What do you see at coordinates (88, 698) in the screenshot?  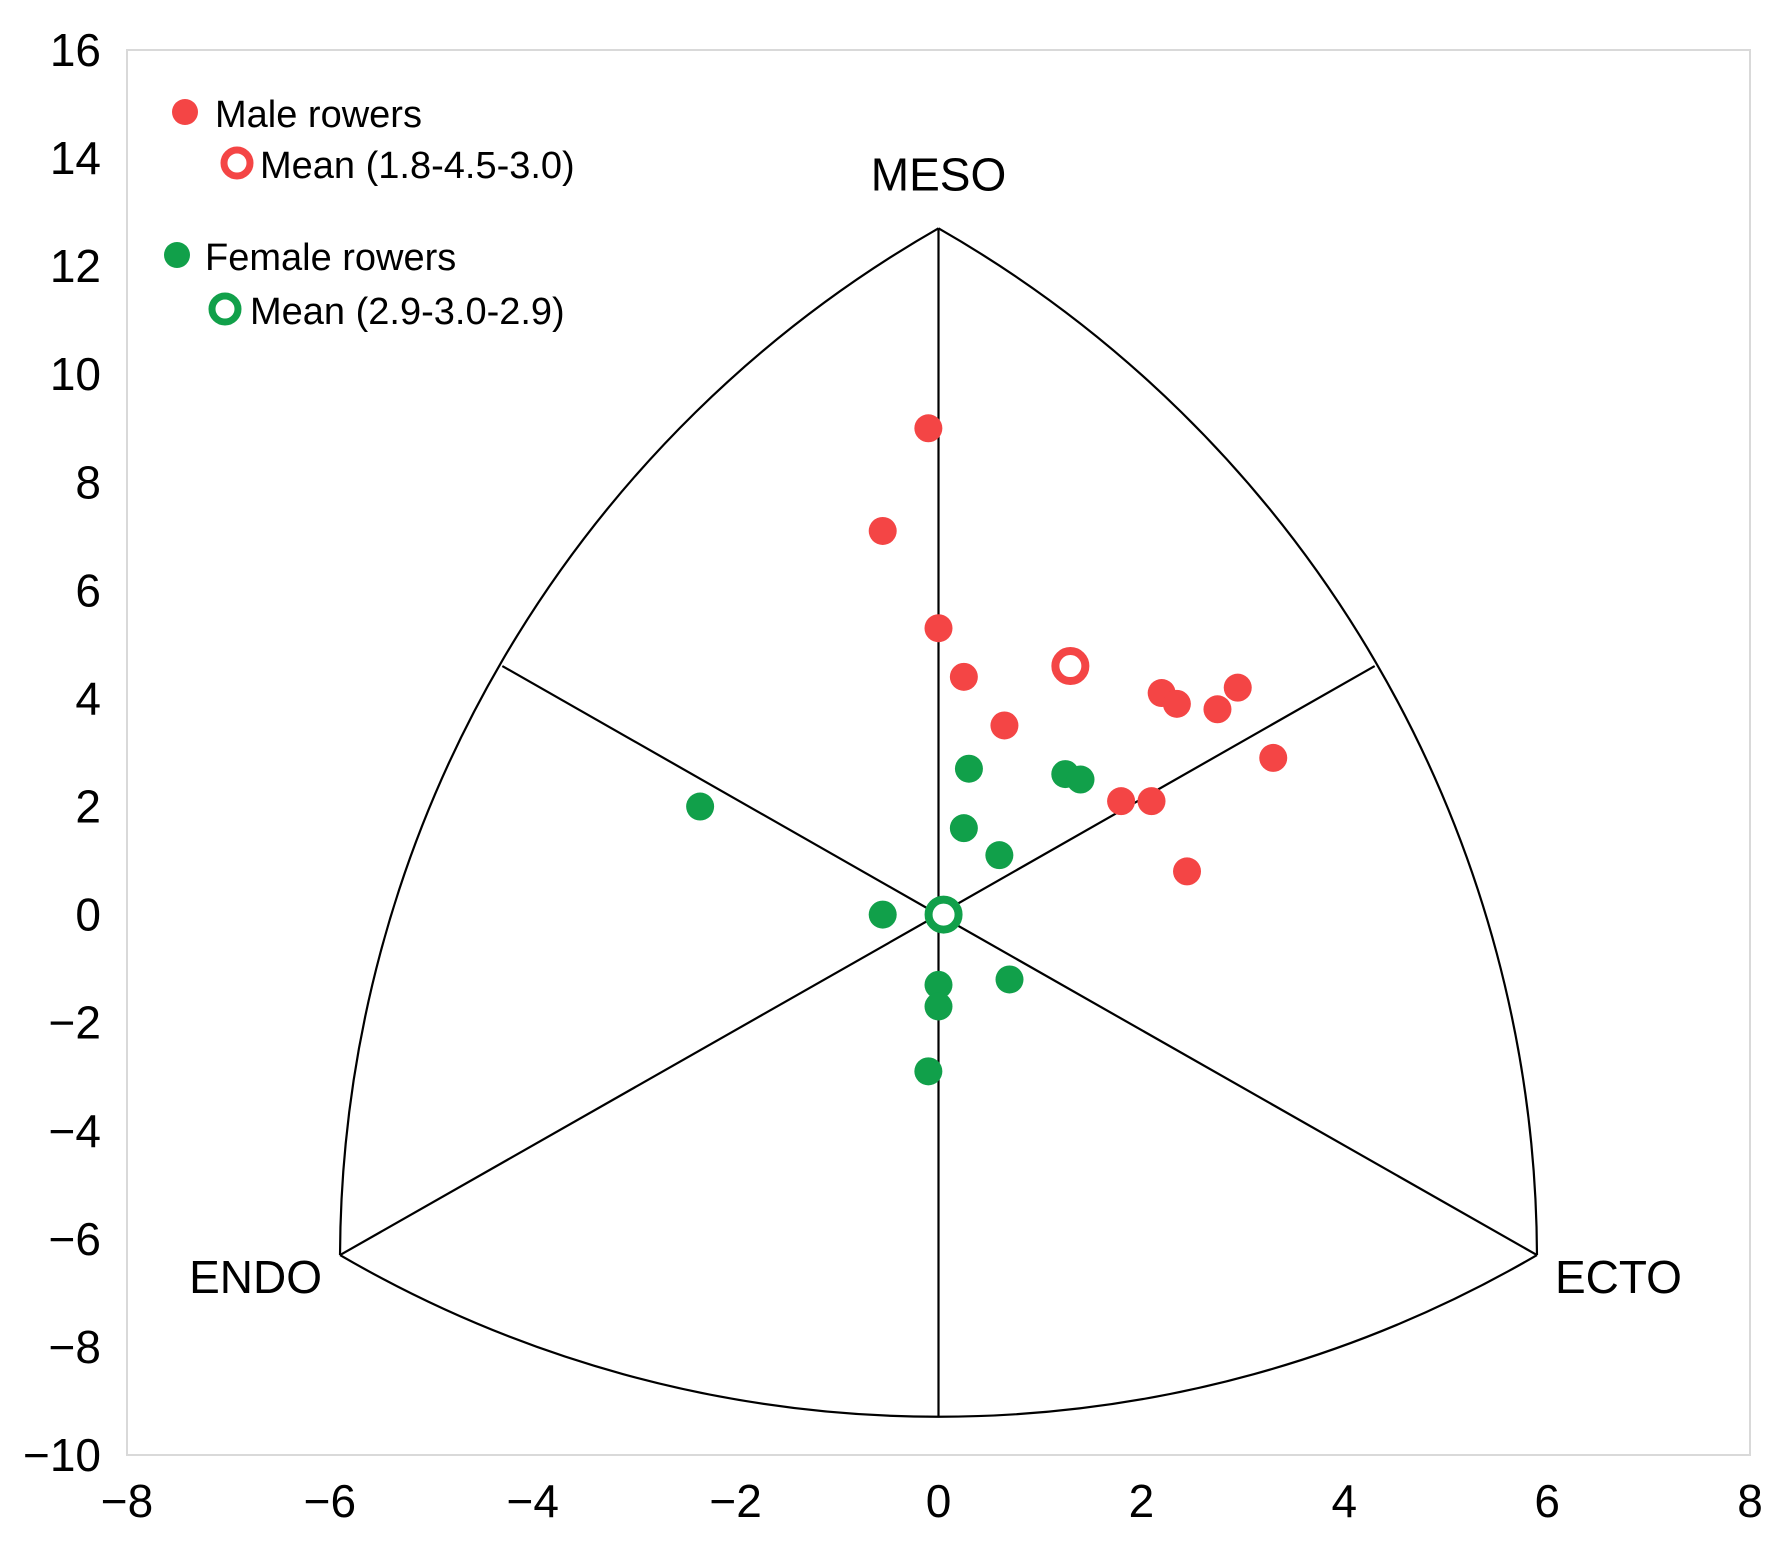 I see `y-tick-label: 4` at bounding box center [88, 698].